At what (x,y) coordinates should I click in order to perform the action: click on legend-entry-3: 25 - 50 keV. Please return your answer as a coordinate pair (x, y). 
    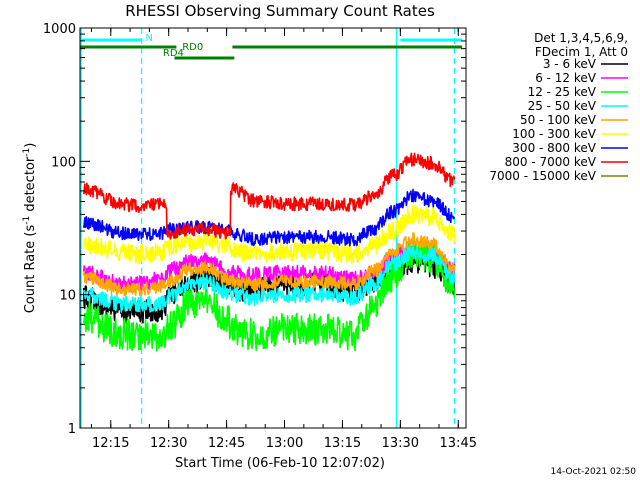
    Looking at the image, I should click on (562, 106).